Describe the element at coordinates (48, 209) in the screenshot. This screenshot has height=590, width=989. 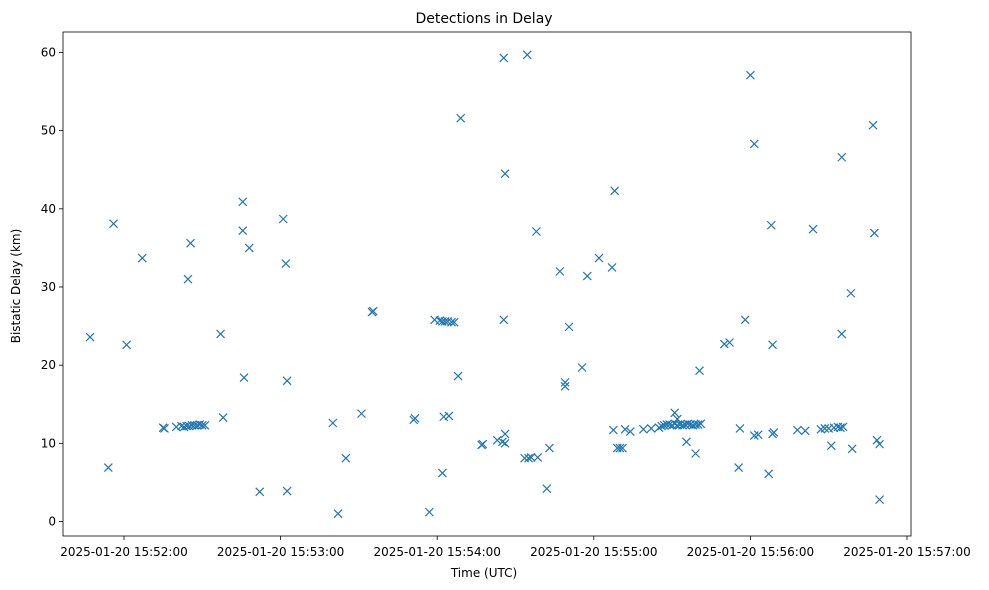
I see `y-tick-label: 40` at that location.